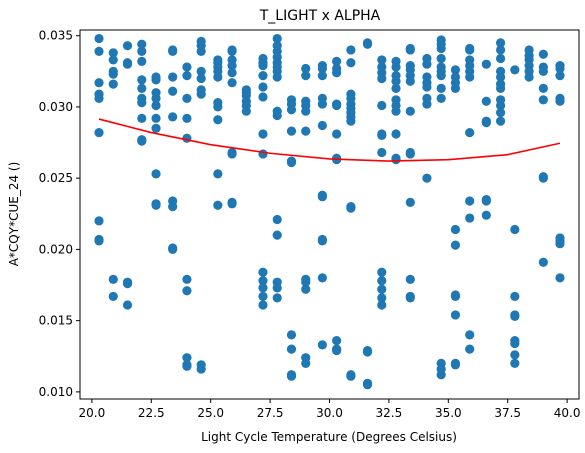  I want to click on x-tick-label: 35.0, so click(448, 413).